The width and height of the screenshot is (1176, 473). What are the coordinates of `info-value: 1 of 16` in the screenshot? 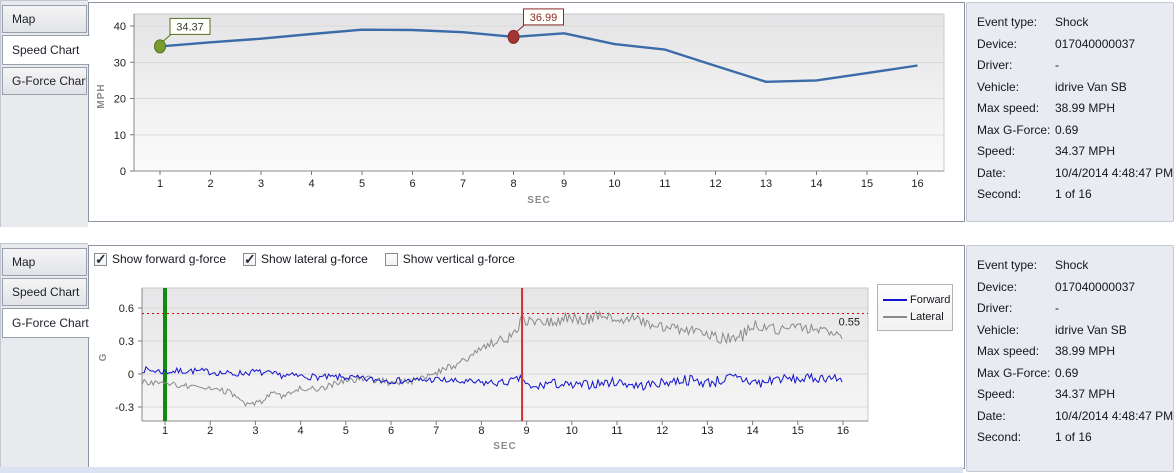 It's located at (1073, 194).